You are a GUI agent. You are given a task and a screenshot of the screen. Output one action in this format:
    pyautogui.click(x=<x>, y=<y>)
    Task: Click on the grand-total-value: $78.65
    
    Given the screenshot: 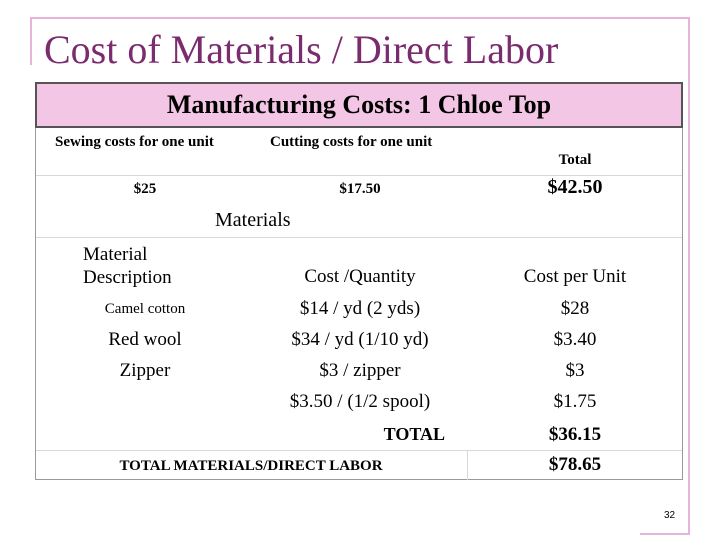 What is the action you would take?
    pyautogui.click(x=575, y=464)
    